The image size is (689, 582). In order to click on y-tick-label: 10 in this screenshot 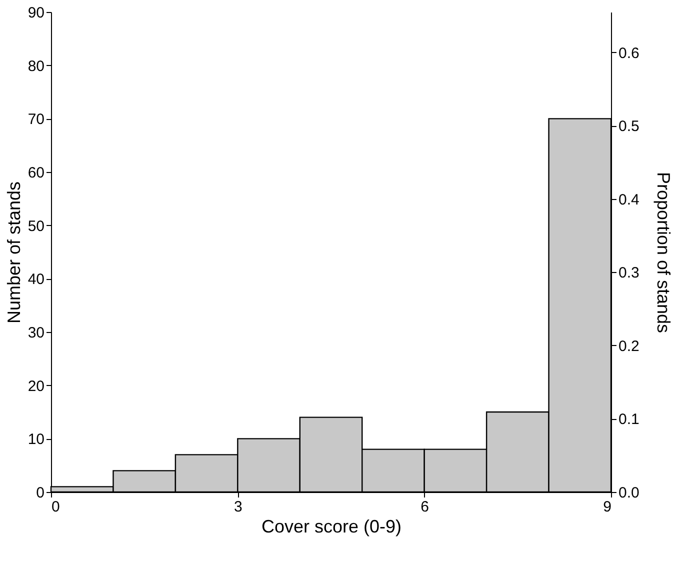, I will do `click(36, 439)`.